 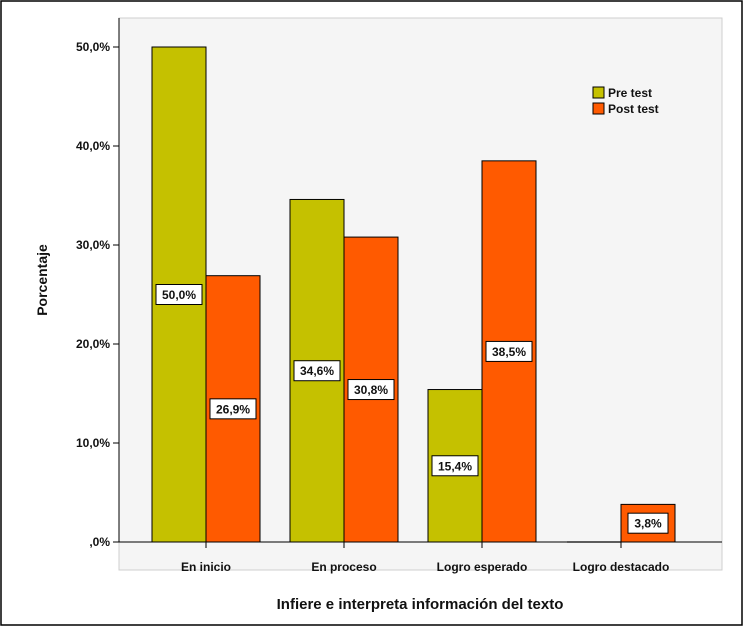 What do you see at coordinates (633, 109) in the screenshot?
I see `legend-label: Post test` at bounding box center [633, 109].